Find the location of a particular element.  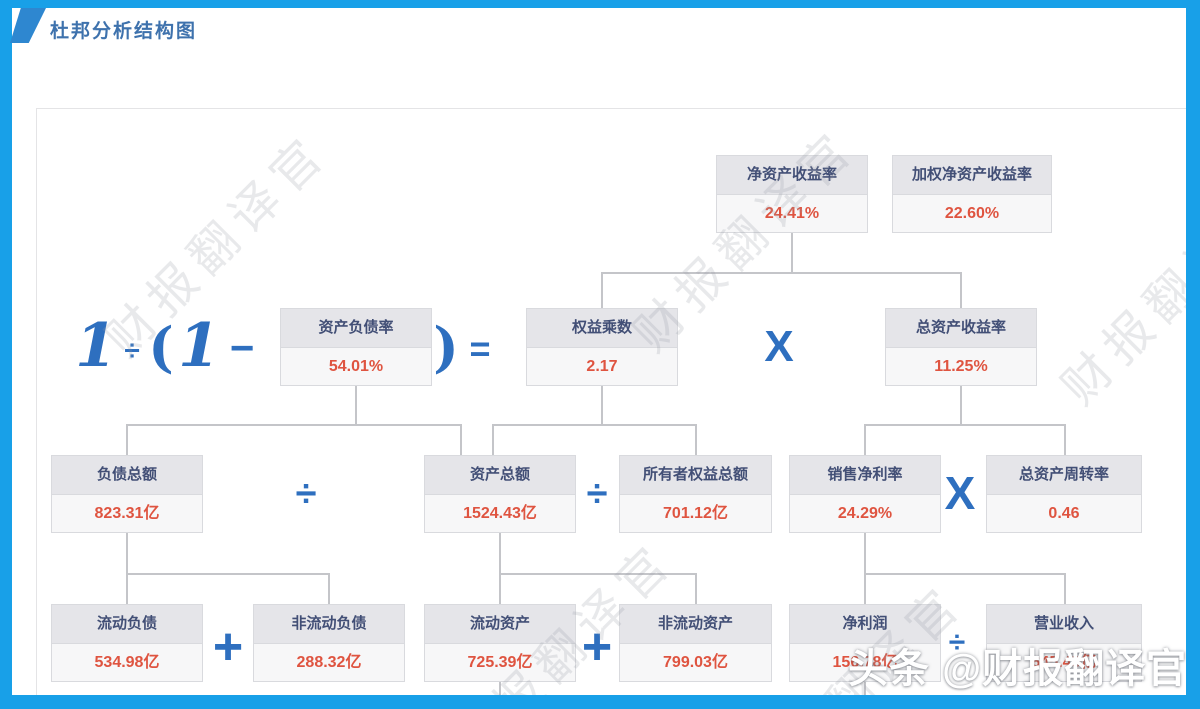

node-value: 11.25% is located at coordinates (961, 366).